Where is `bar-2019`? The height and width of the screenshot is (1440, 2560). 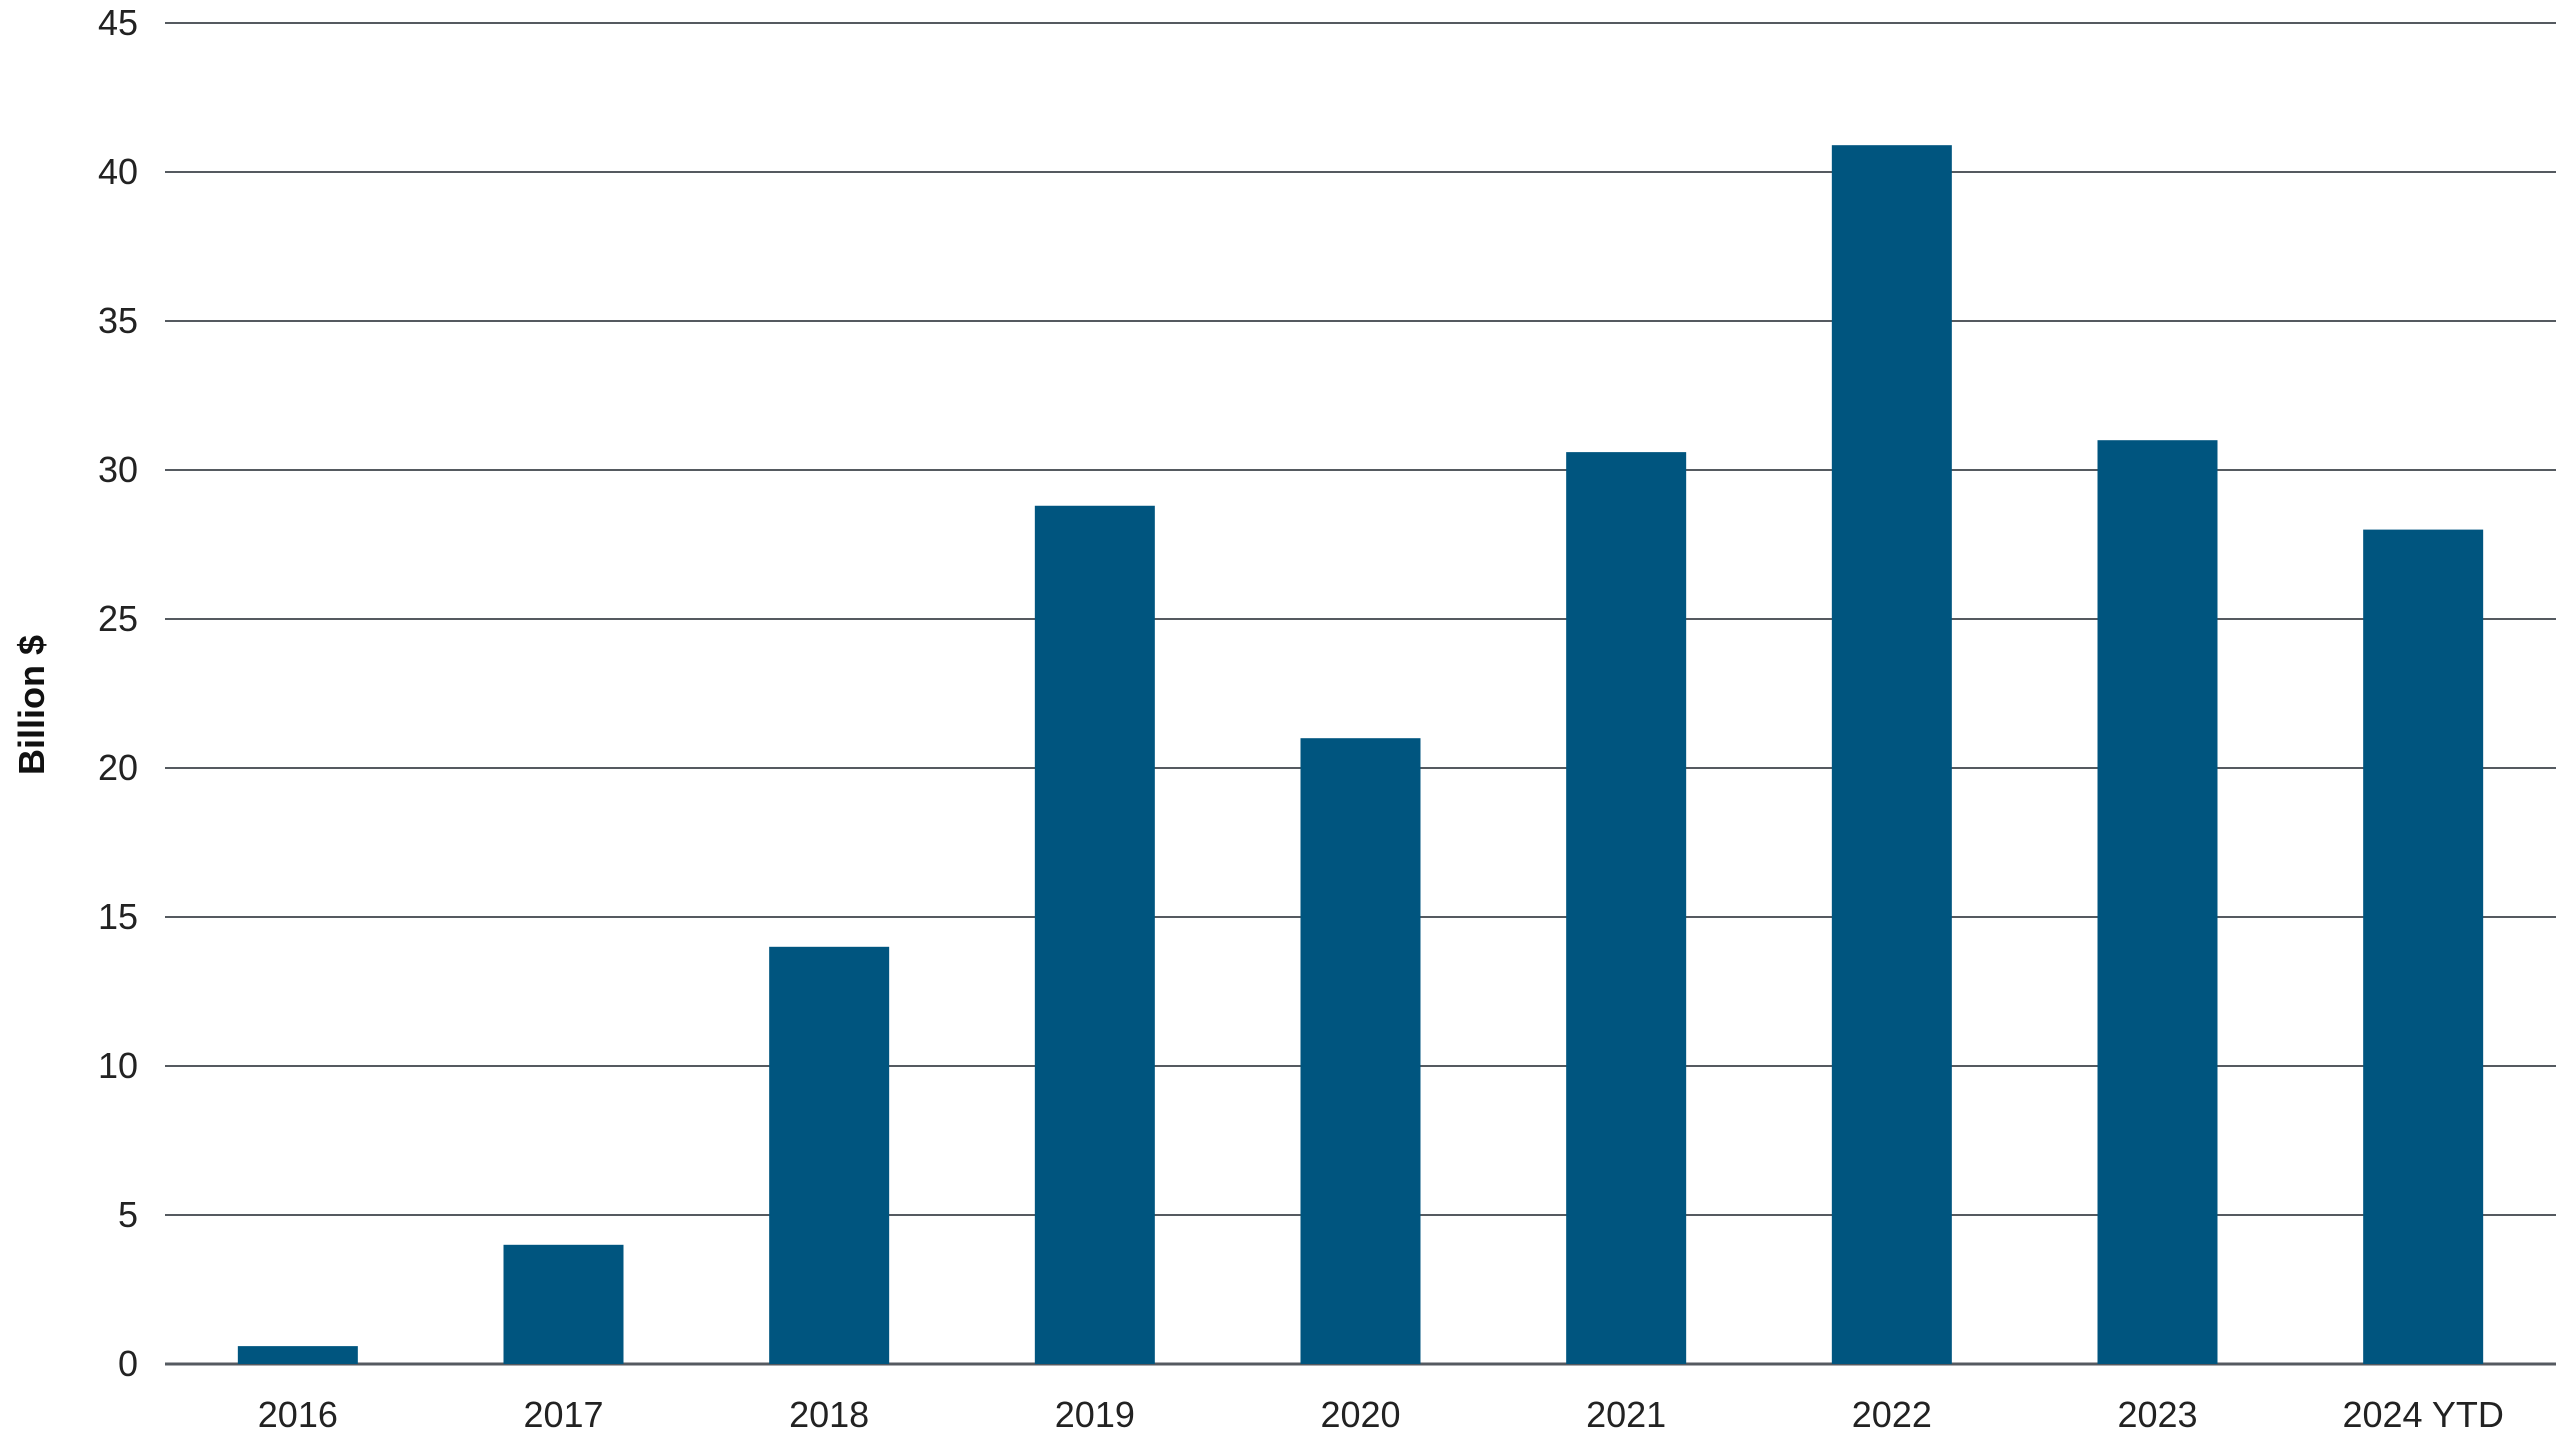
bar-2019 is located at coordinates (1094, 934).